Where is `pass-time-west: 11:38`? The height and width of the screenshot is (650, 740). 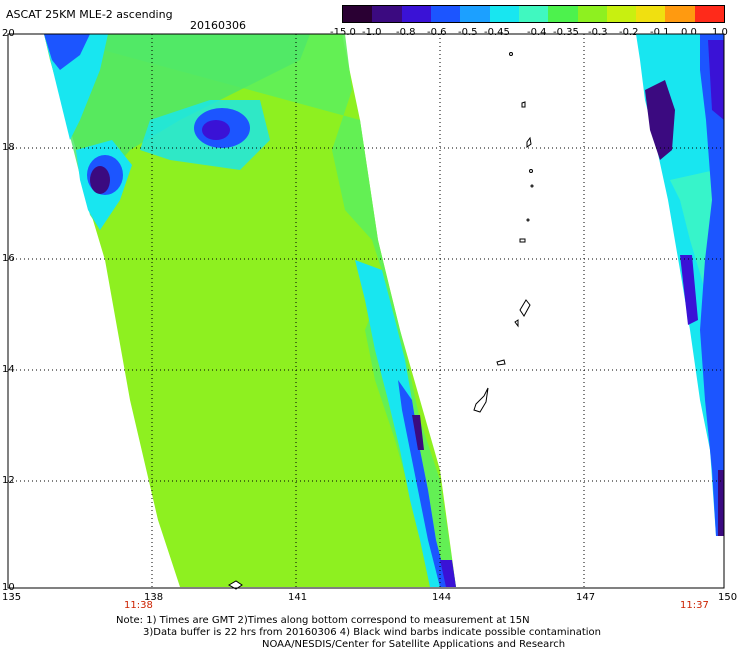
pass-time-west: 11:38 is located at coordinates (138, 605).